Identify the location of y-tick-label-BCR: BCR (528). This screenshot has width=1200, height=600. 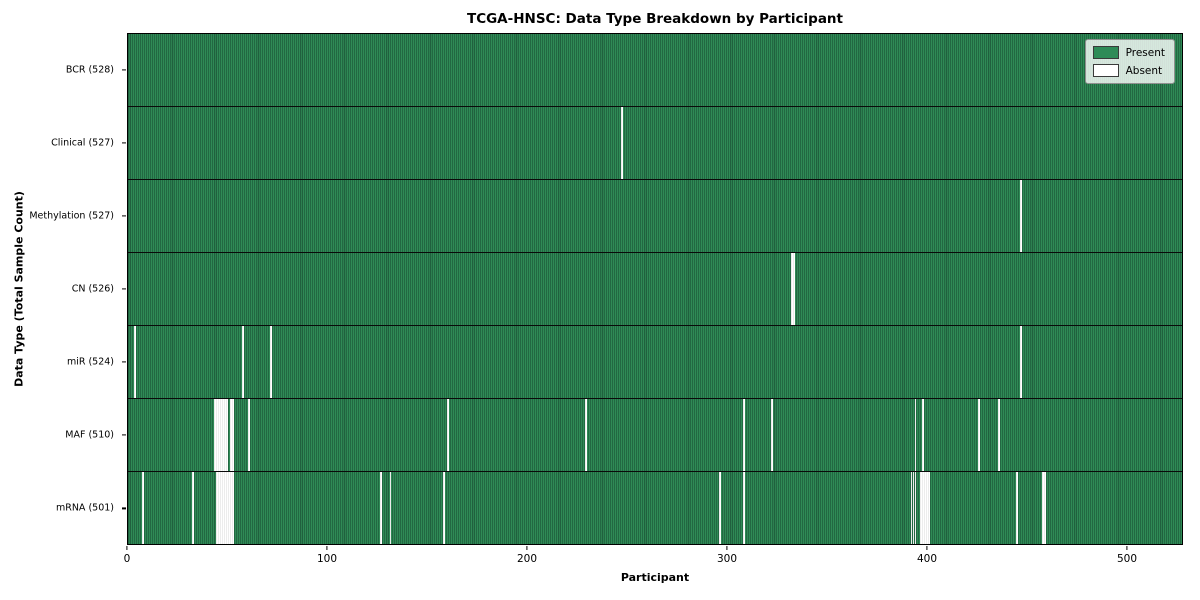
(89, 70).